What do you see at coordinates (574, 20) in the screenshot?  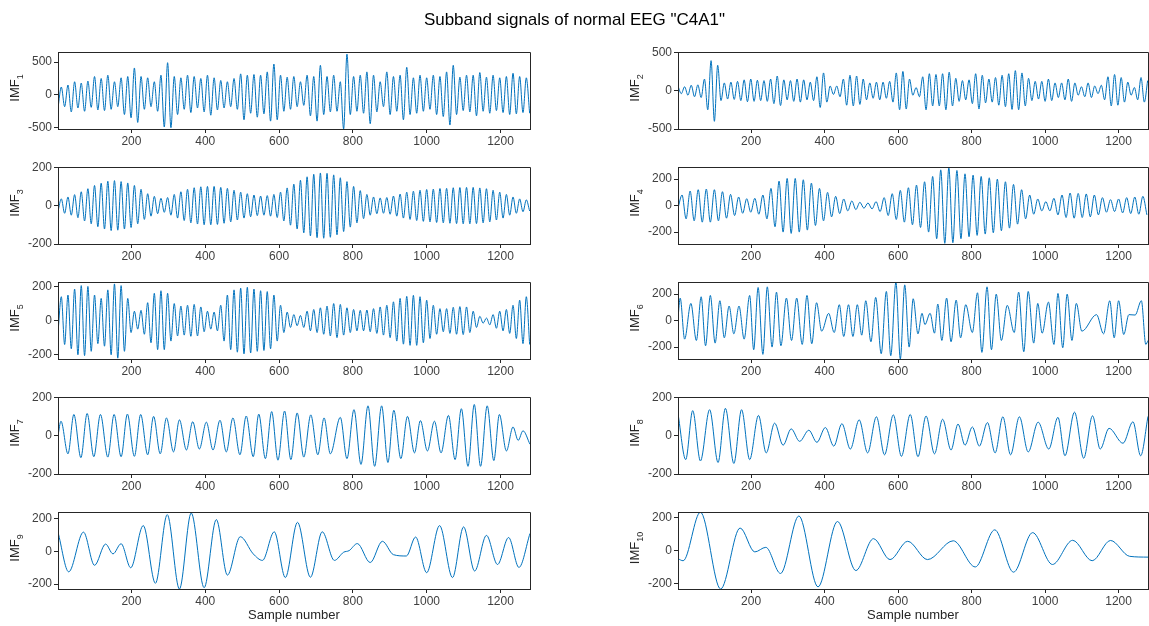 I see `text: Subband signals of normal EEG "C4A1"` at bounding box center [574, 20].